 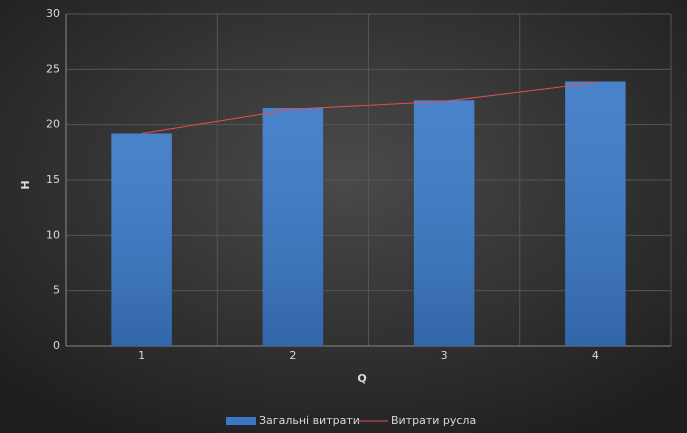 I want to click on x-tick-label: 1, so click(x=141, y=355).